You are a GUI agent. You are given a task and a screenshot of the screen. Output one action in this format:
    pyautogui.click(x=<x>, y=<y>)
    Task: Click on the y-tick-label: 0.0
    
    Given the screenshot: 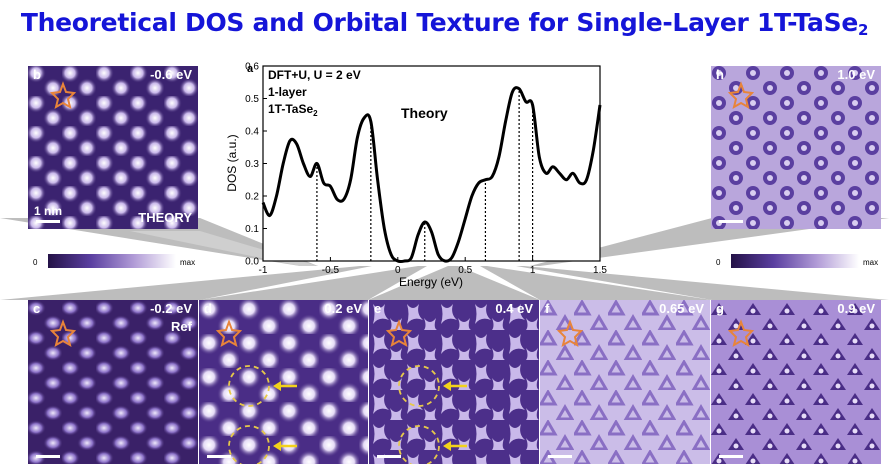 What is the action you would take?
    pyautogui.click(x=252, y=262)
    